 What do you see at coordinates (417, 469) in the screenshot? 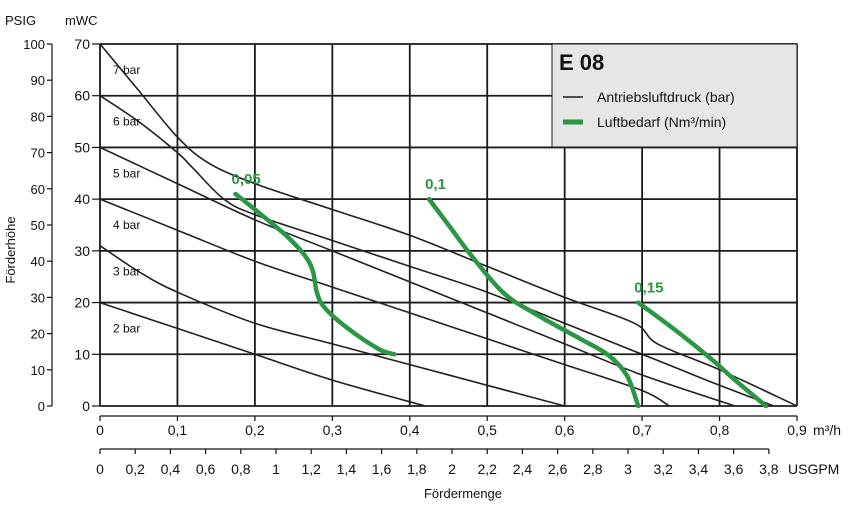
I see `usgpm-tick-label: 1,8` at bounding box center [417, 469].